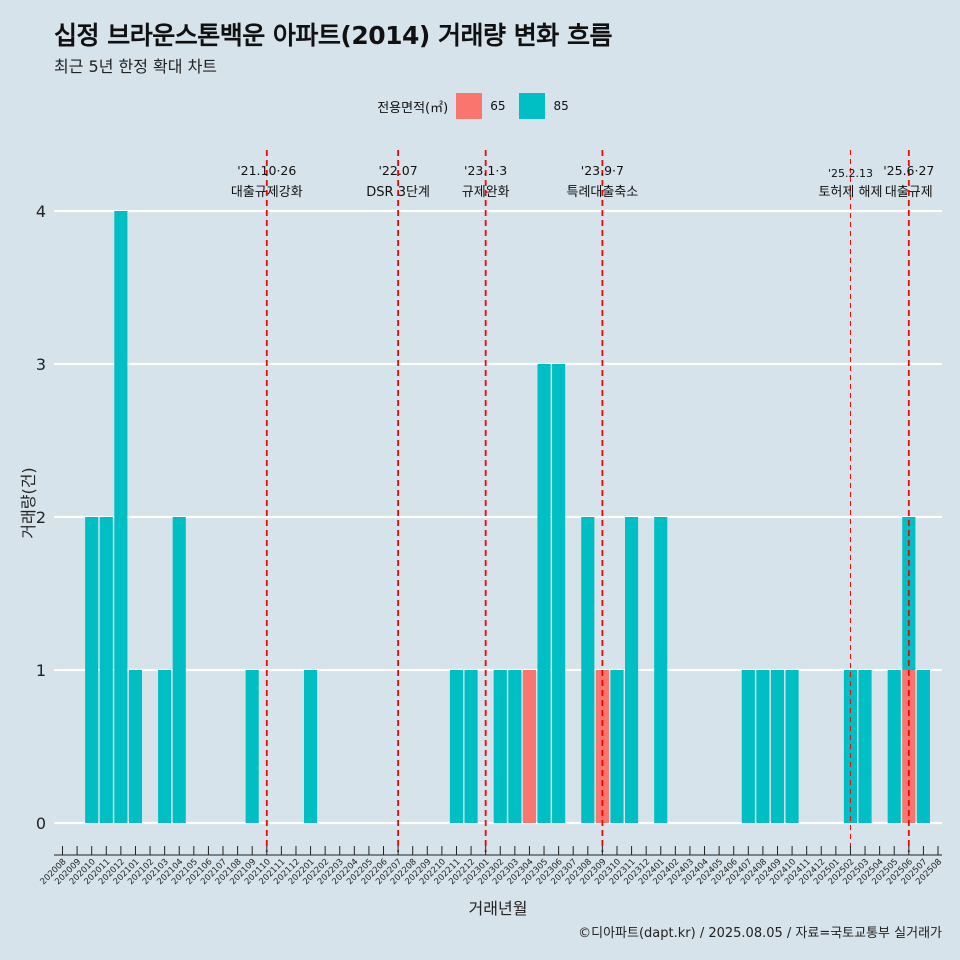 The width and height of the screenshot is (960, 960). Describe the element at coordinates (28, 502) in the screenshot. I see `y-axis-label: 거래량(건)` at that location.